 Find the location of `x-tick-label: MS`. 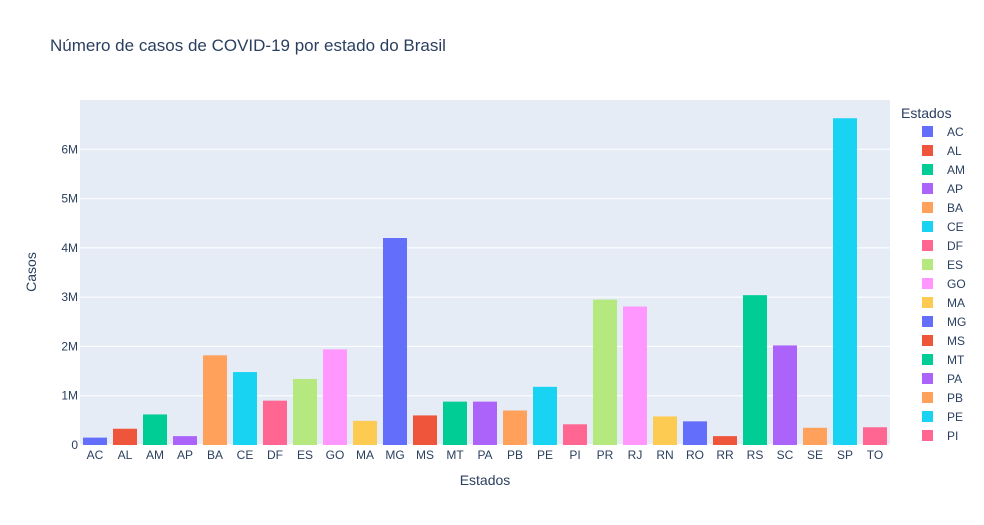

x-tick-label: MS is located at coordinates (425, 455).